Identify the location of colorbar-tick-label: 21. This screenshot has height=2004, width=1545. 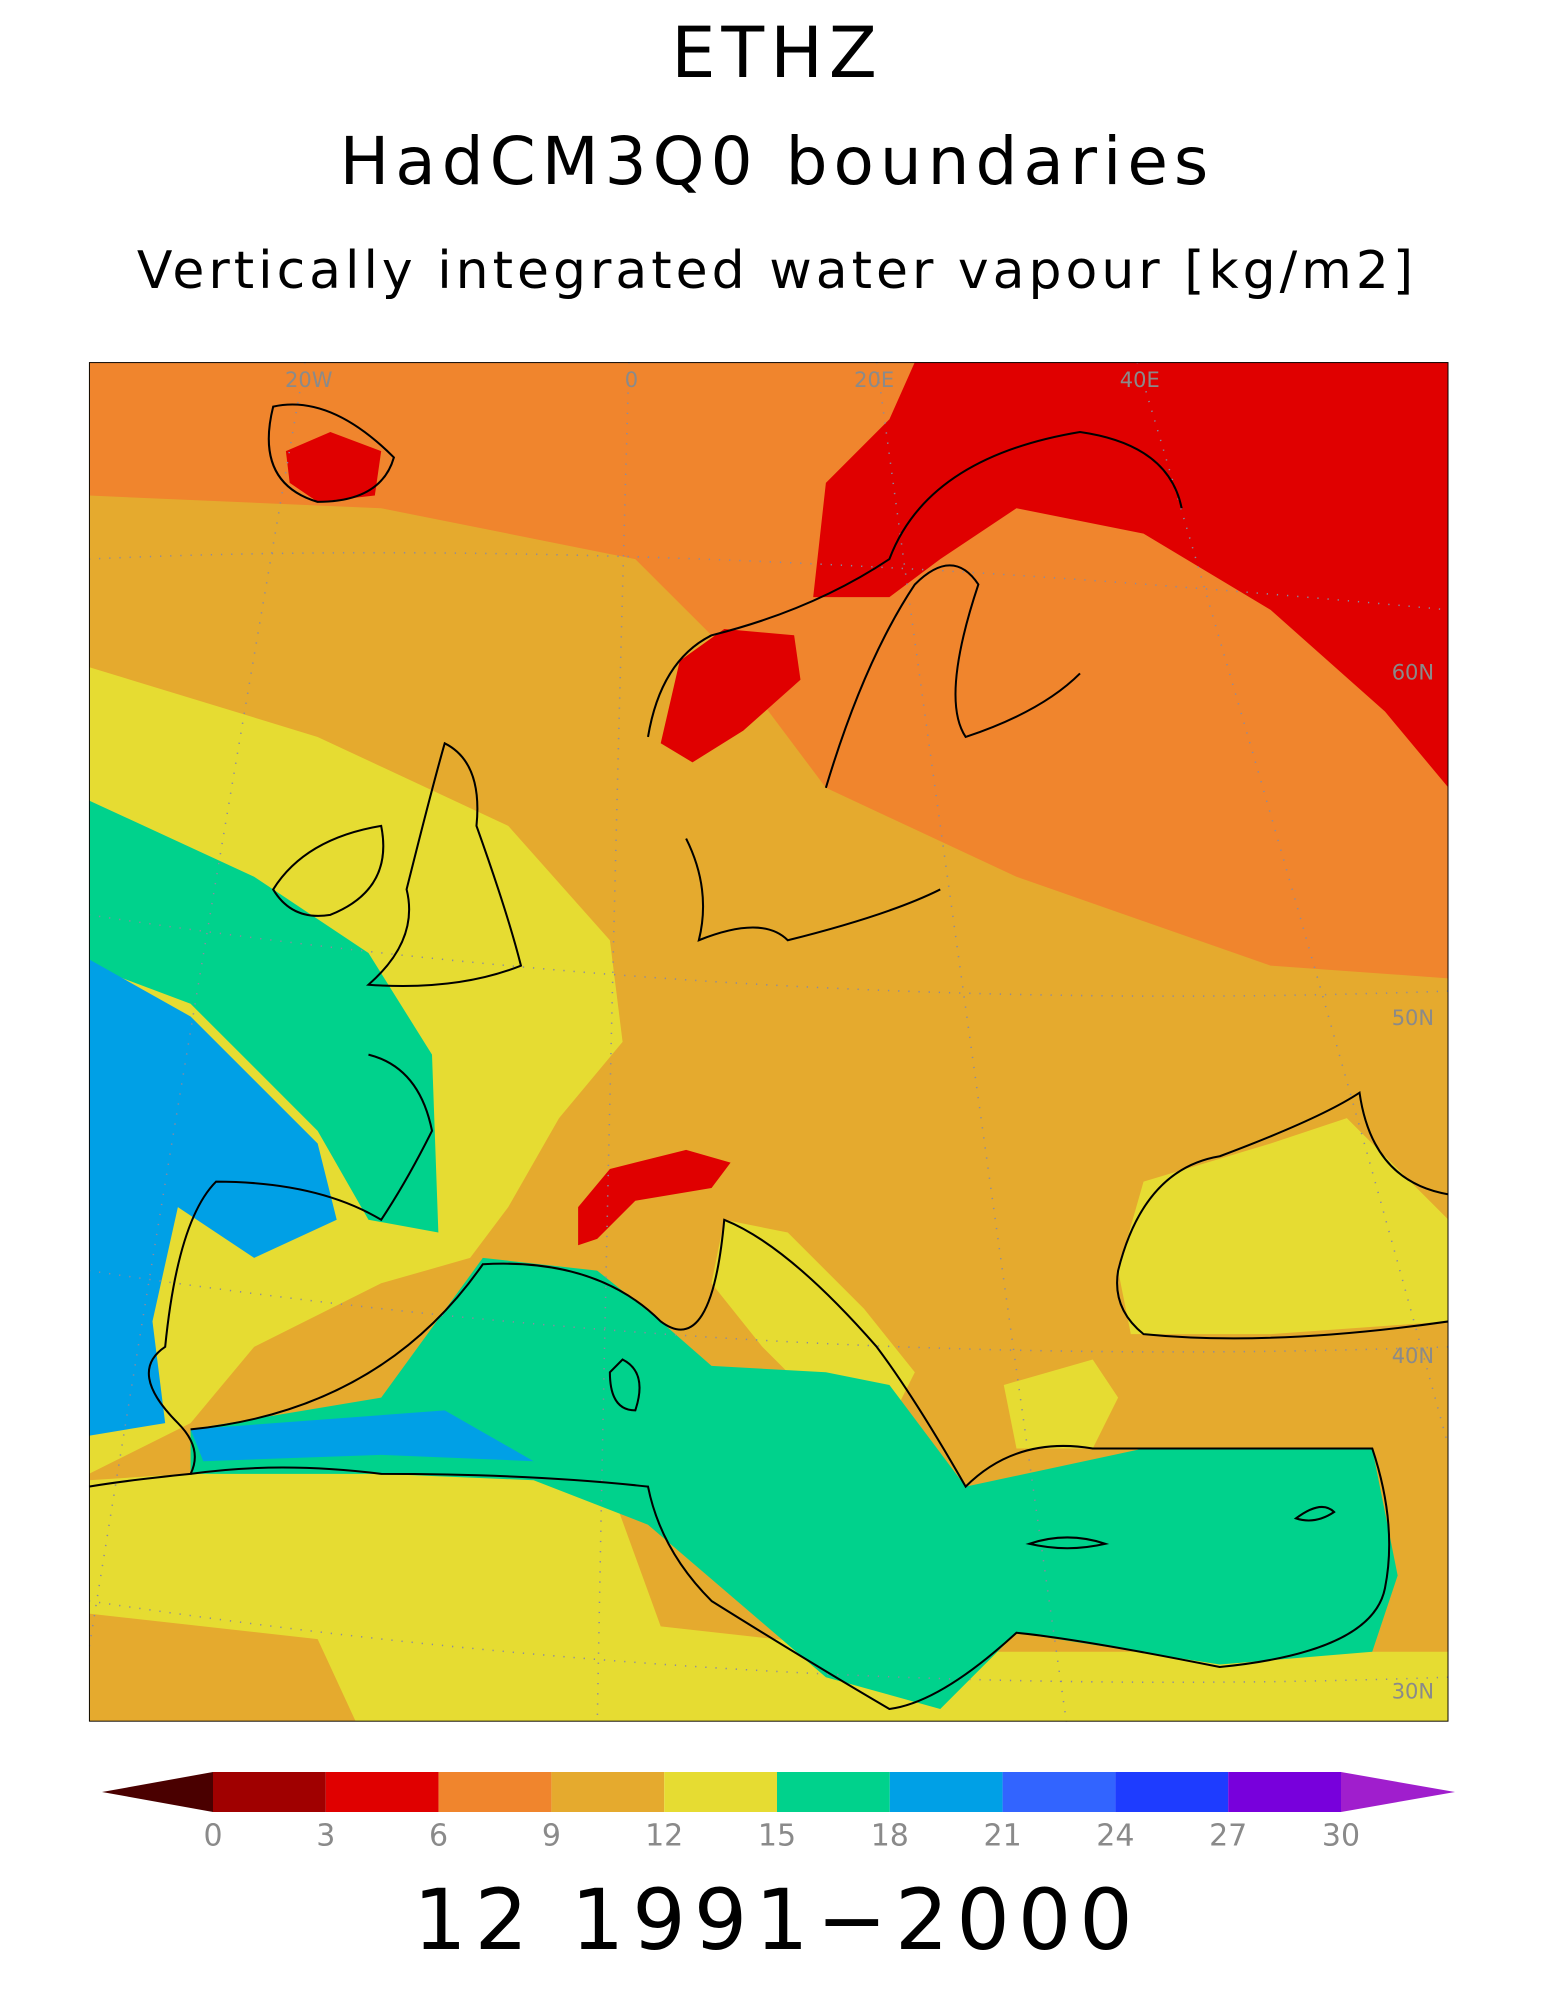
(1003, 1836).